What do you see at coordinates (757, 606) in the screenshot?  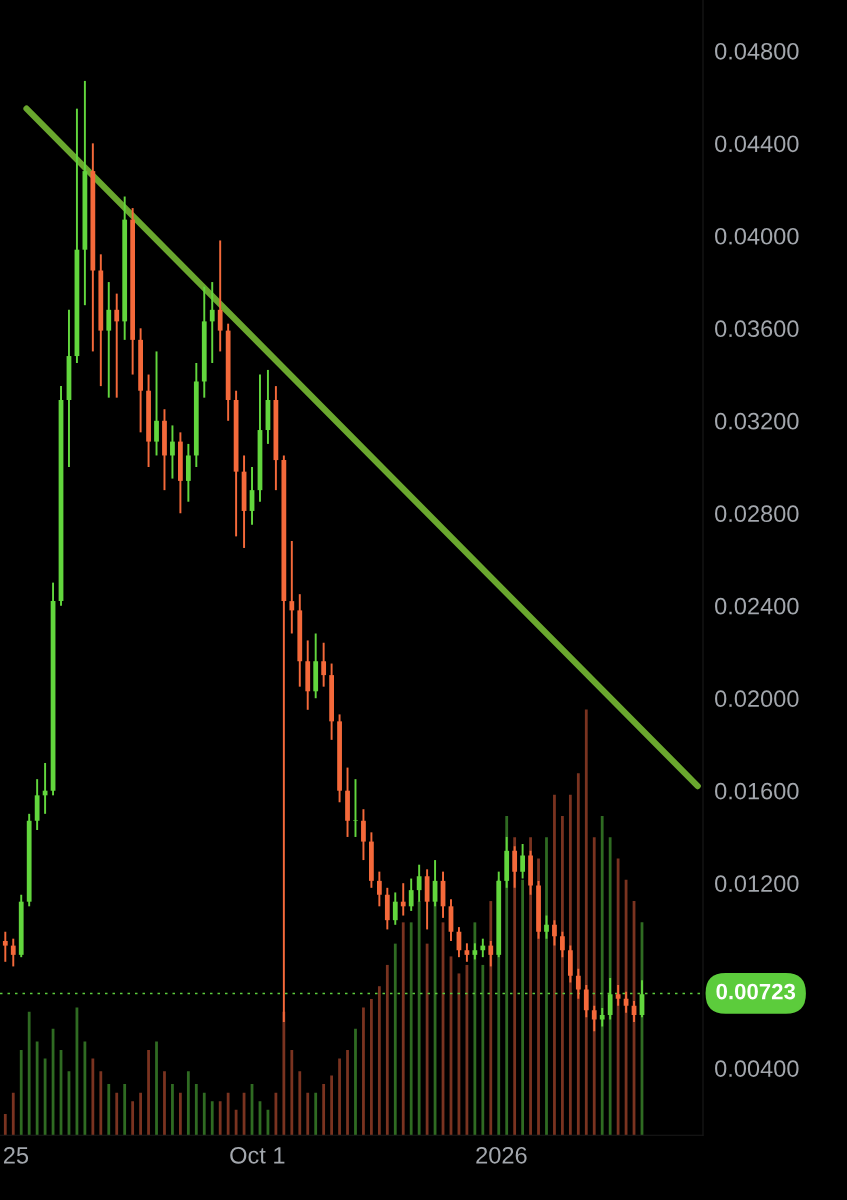 I see `y-tick-label: 0.02400` at bounding box center [757, 606].